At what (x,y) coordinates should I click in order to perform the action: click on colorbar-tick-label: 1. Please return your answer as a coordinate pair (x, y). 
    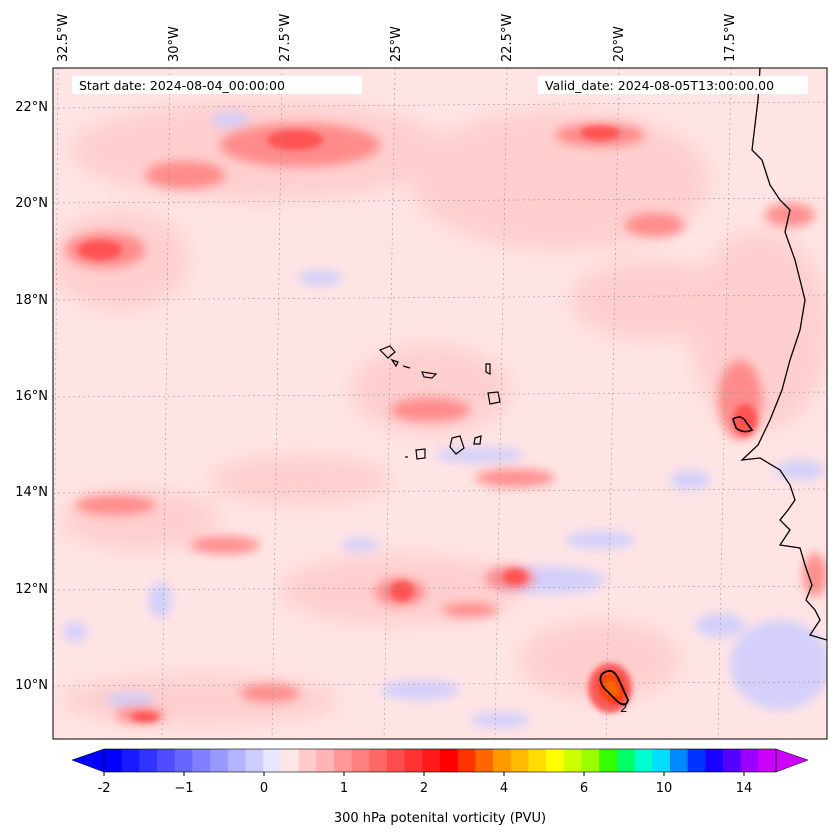
    Looking at the image, I should click on (344, 788).